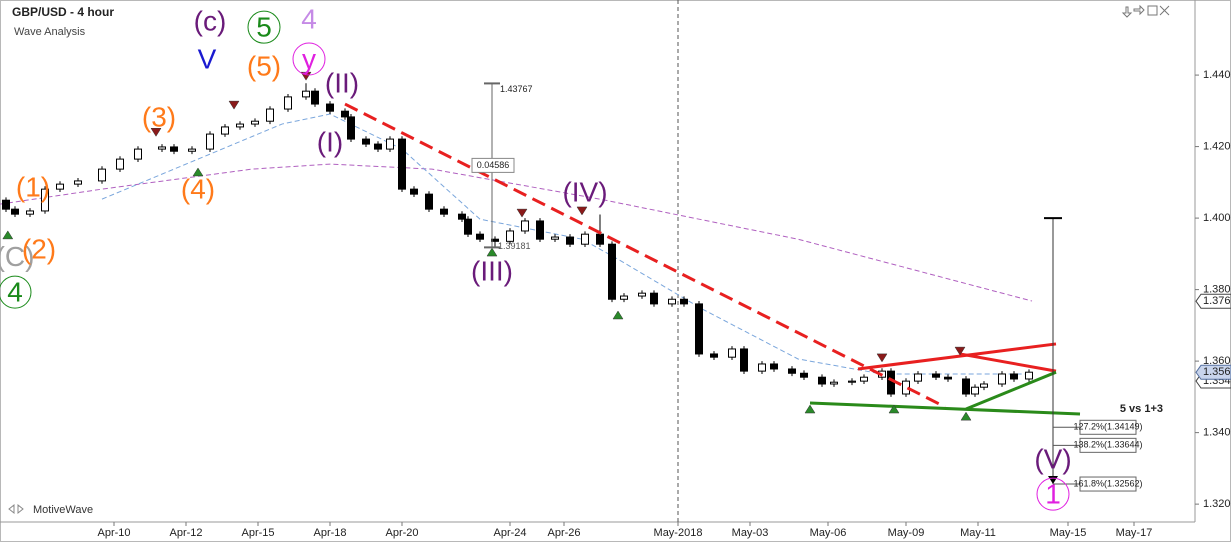 The width and height of the screenshot is (1231, 542). Describe the element at coordinates (978, 533) in the screenshot. I see `x-tick-label: May-11` at that location.